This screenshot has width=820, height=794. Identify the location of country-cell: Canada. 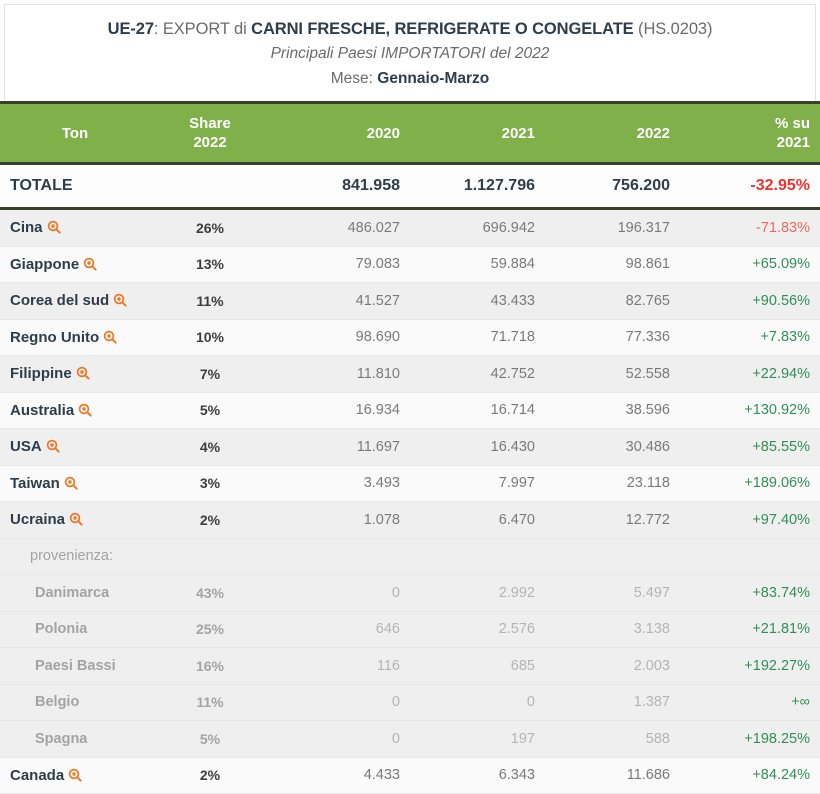
(75, 775).